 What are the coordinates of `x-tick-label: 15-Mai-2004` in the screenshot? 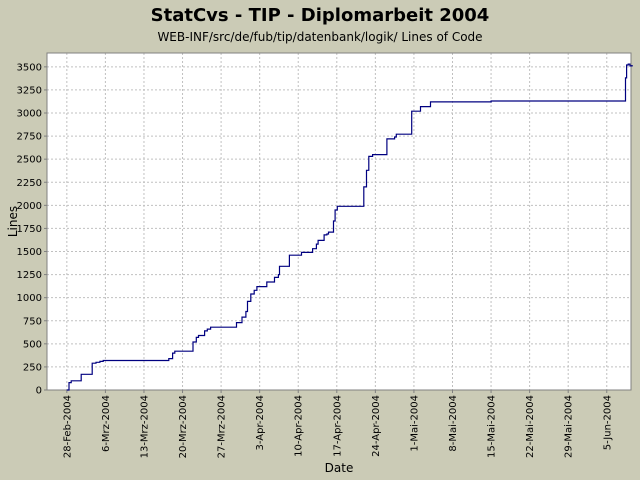 It's located at (492, 426).